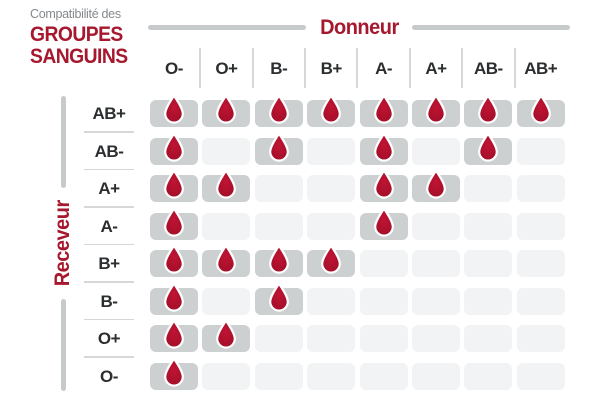  I want to click on cell-B--O+, so click(226, 301).